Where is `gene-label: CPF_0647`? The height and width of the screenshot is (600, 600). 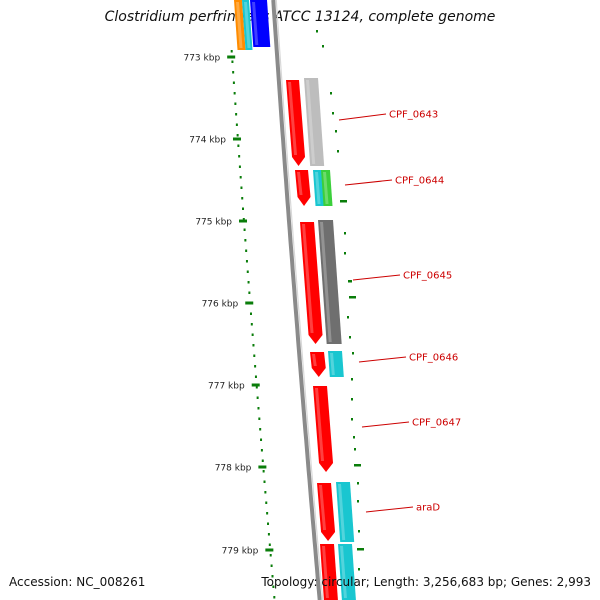 gene-label: CPF_0647 is located at coordinates (436, 423).